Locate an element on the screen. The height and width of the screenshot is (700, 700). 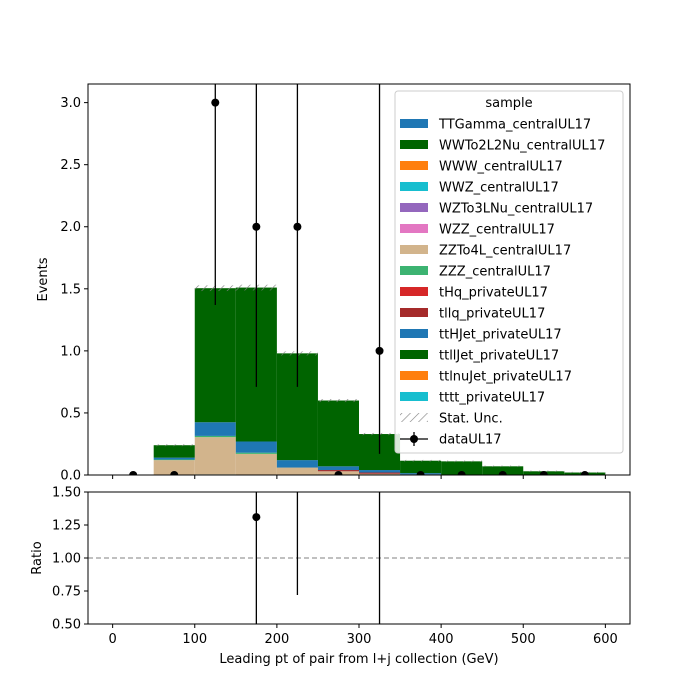
y-tick-label: 1.0 is located at coordinates (70, 351).